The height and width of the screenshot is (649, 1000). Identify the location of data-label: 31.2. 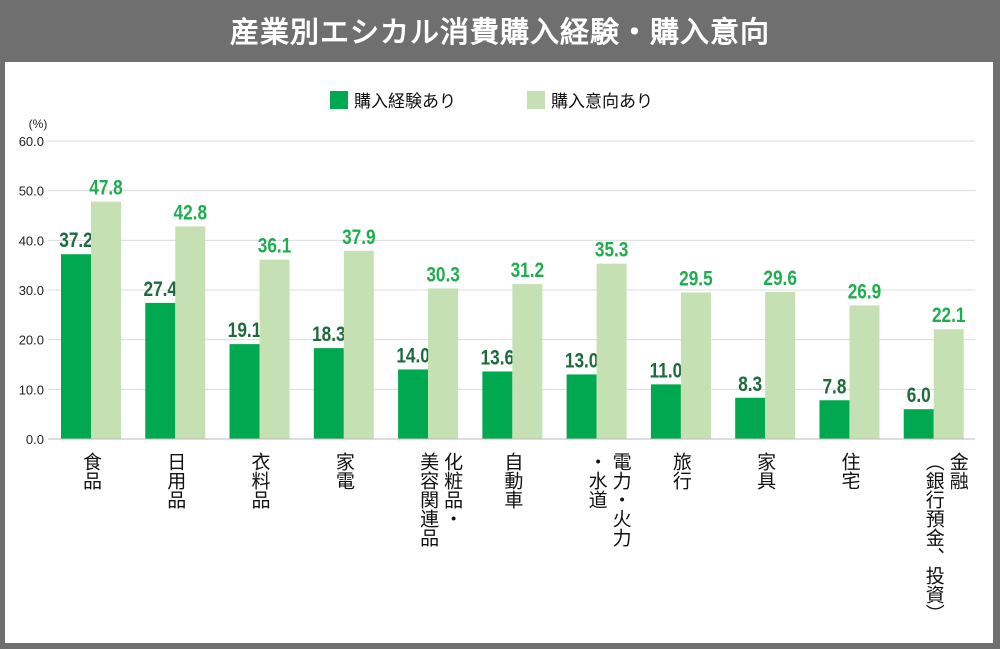
(528, 271).